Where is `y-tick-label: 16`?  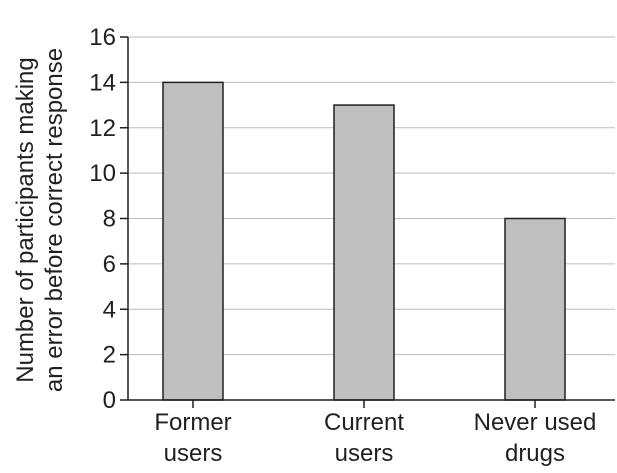 y-tick-label: 16 is located at coordinates (102, 37).